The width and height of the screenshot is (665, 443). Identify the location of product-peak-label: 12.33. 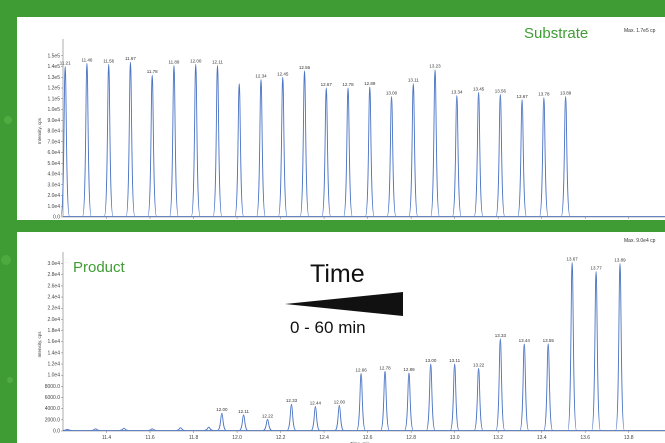
(292, 400).